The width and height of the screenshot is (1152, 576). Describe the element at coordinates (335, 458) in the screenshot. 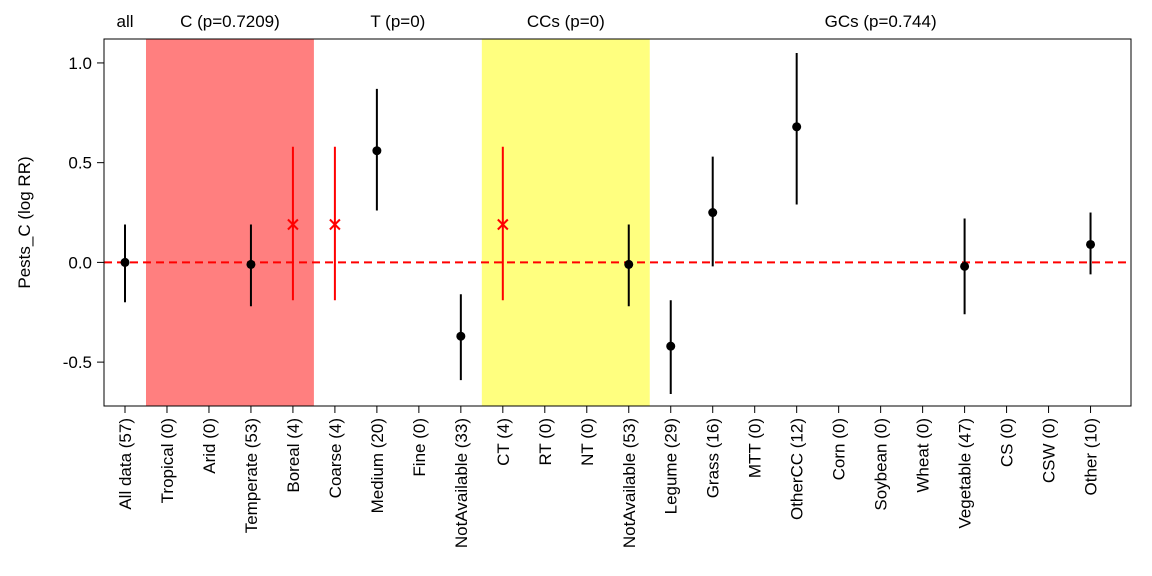

I see `x-category-label: Coarse (4)` at that location.